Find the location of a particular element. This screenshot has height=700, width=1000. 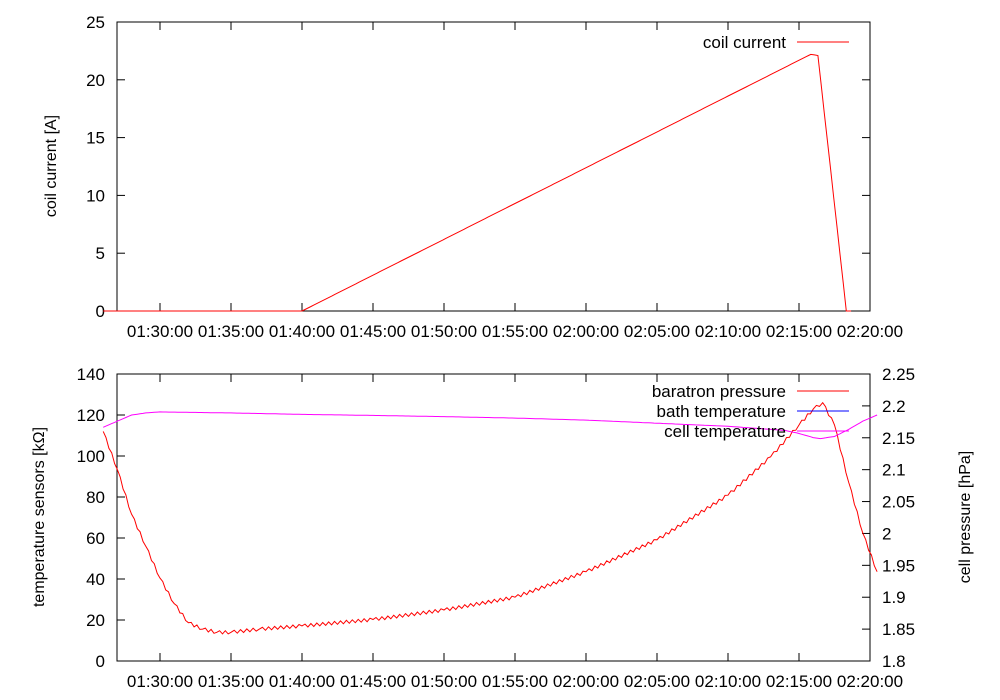

temperature-pressure-ytick-label: 0 is located at coordinates (100, 661).